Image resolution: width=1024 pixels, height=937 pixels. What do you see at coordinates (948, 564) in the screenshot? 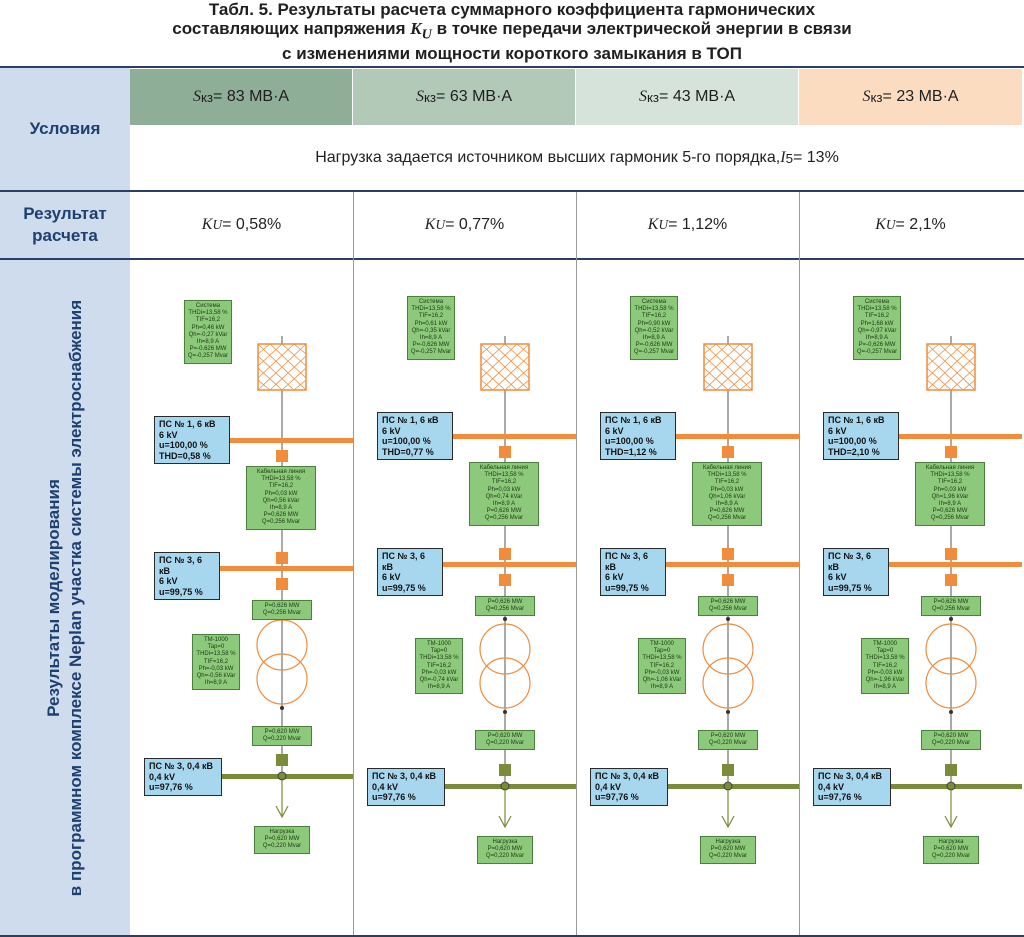
I see `busbar-6kv-ps3` at bounding box center [948, 564].